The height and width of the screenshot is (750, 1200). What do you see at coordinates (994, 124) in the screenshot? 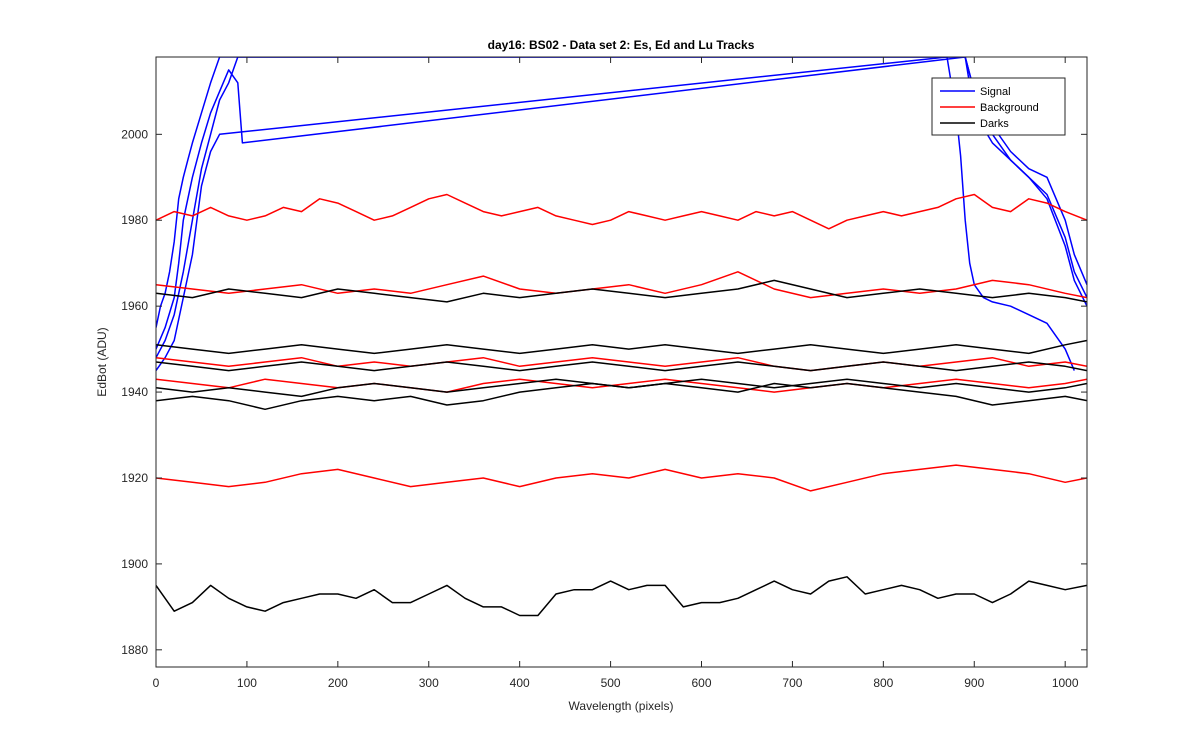
I see `legend-label-darks: Darks` at bounding box center [994, 124].